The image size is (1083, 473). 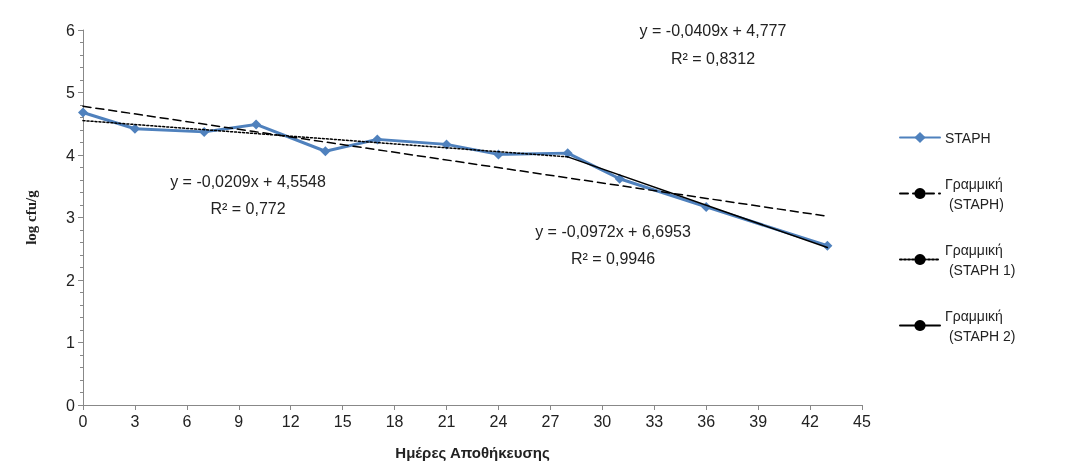 I want to click on x-tick-label: 21, so click(x=446, y=421).